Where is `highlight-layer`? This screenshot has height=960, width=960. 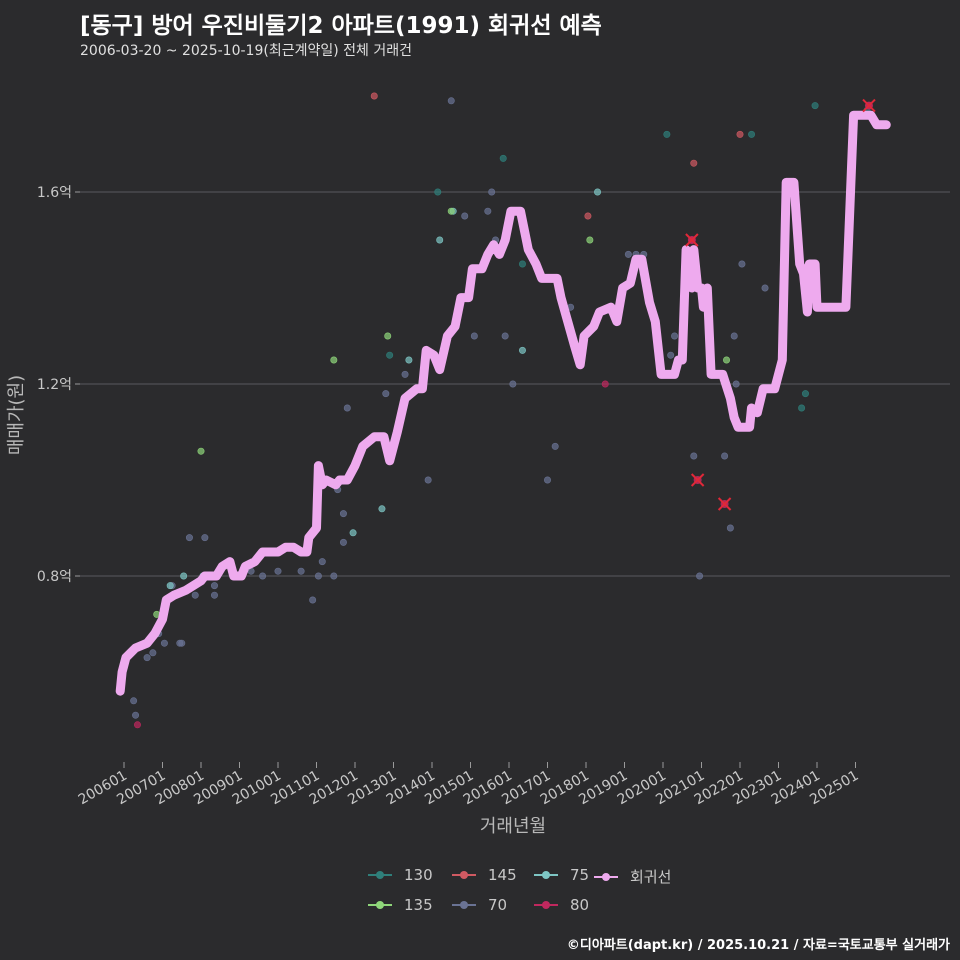
highlight-layer is located at coordinates (780, 304).